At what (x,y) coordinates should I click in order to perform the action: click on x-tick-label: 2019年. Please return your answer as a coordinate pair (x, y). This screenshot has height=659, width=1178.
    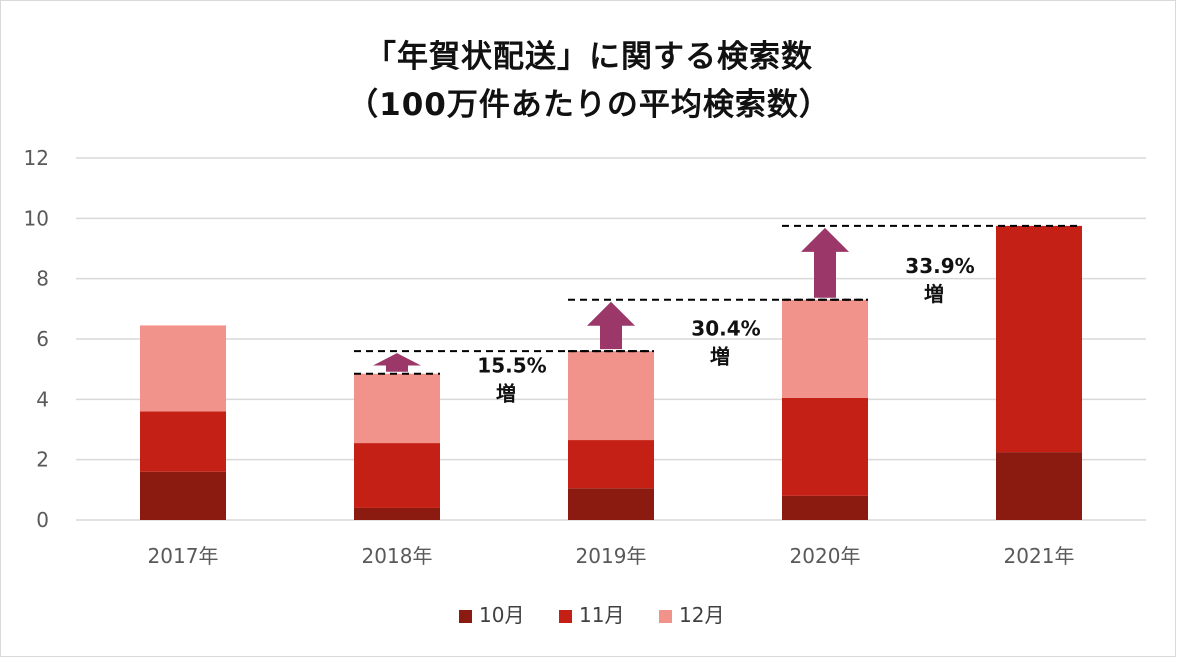
    Looking at the image, I should click on (611, 556).